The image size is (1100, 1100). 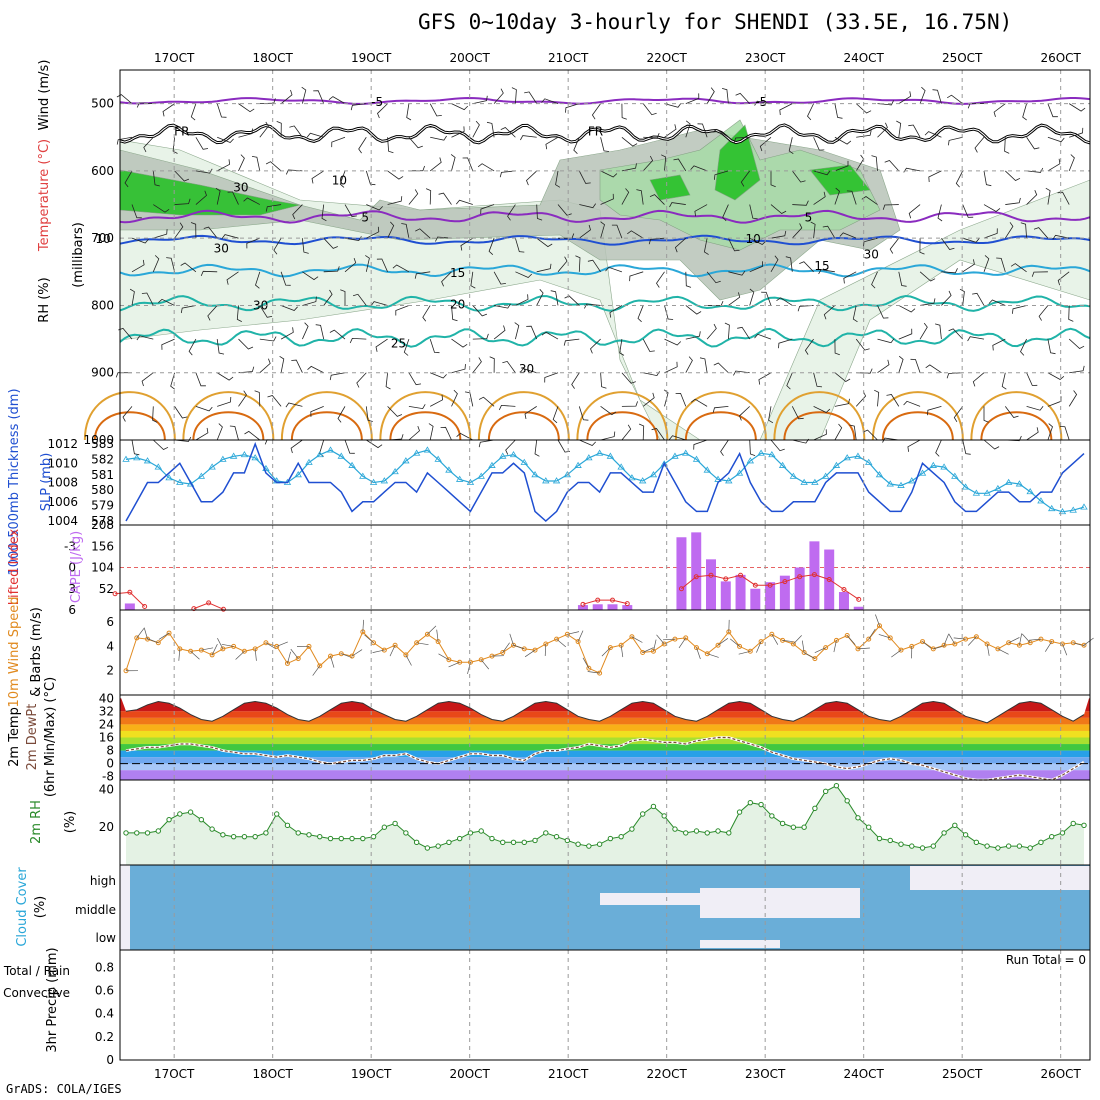 What do you see at coordinates (469, 58) in the screenshot?
I see `x-tick-label-top: 20OCT` at bounding box center [469, 58].